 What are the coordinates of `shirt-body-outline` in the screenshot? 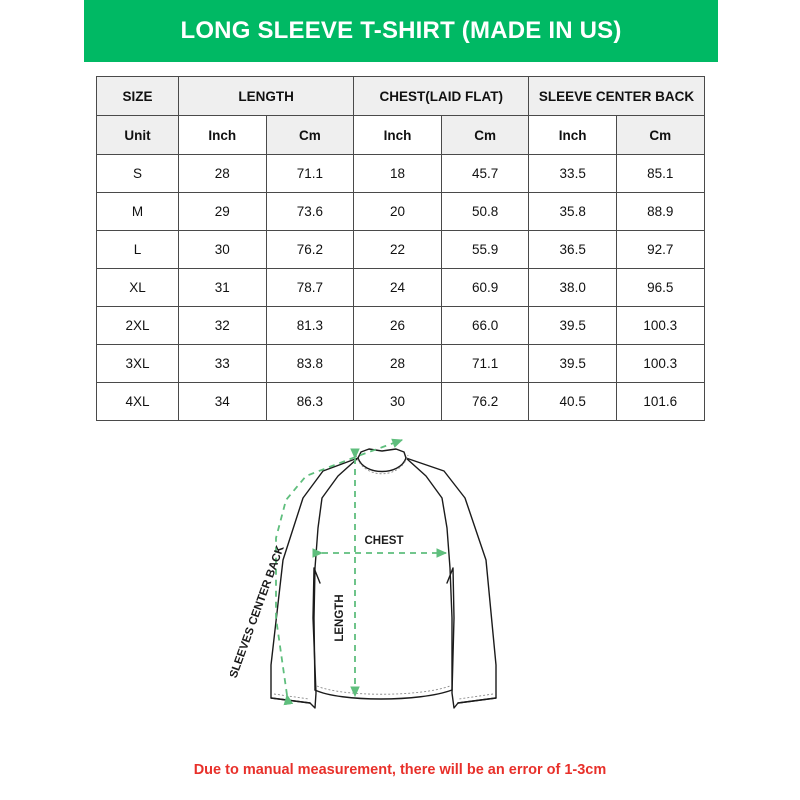 It's located at (383, 578).